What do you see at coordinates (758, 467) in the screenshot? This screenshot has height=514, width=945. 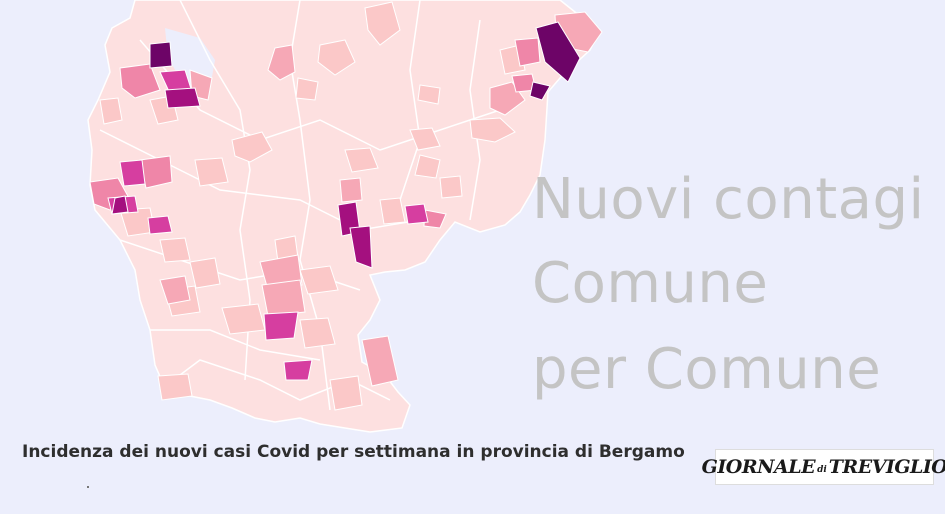 I see `logo-part-1: GIORNALE` at bounding box center [758, 467].